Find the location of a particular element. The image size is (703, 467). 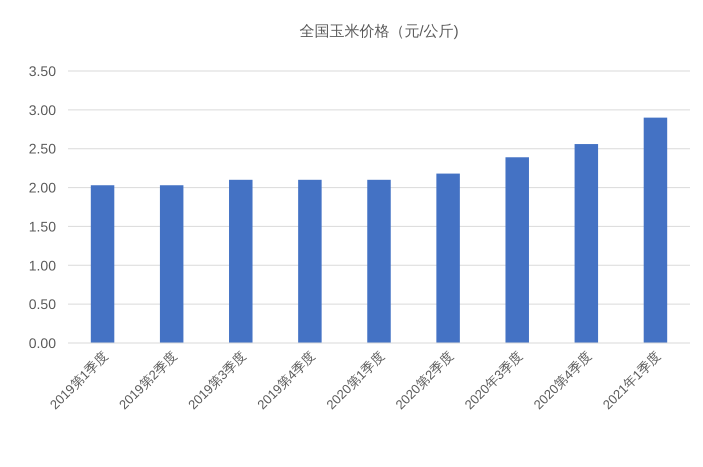

y-tick-label: 3.00 is located at coordinates (42, 110).